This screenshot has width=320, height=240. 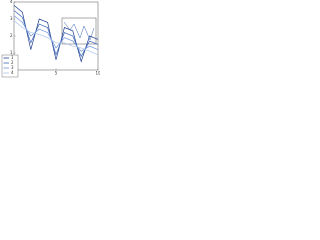 I want to click on x-tick-label: 10, so click(x=97, y=73).